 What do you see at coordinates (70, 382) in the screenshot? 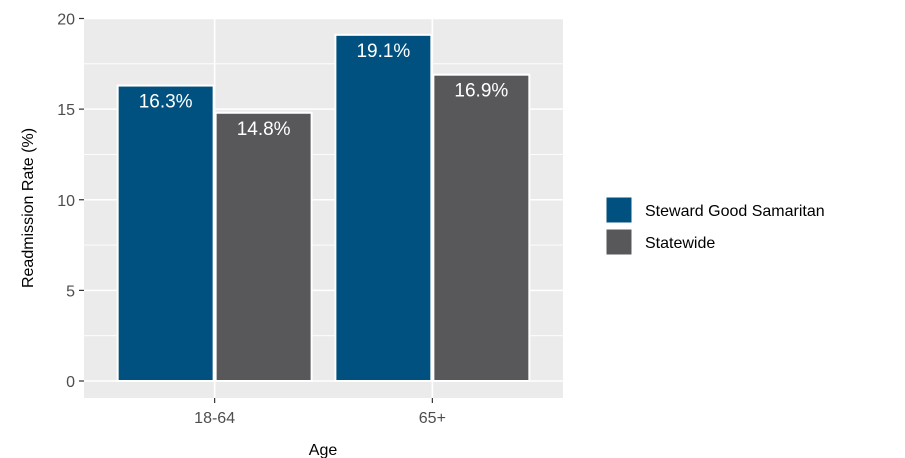
I see `y-tick-label: 0` at bounding box center [70, 382].